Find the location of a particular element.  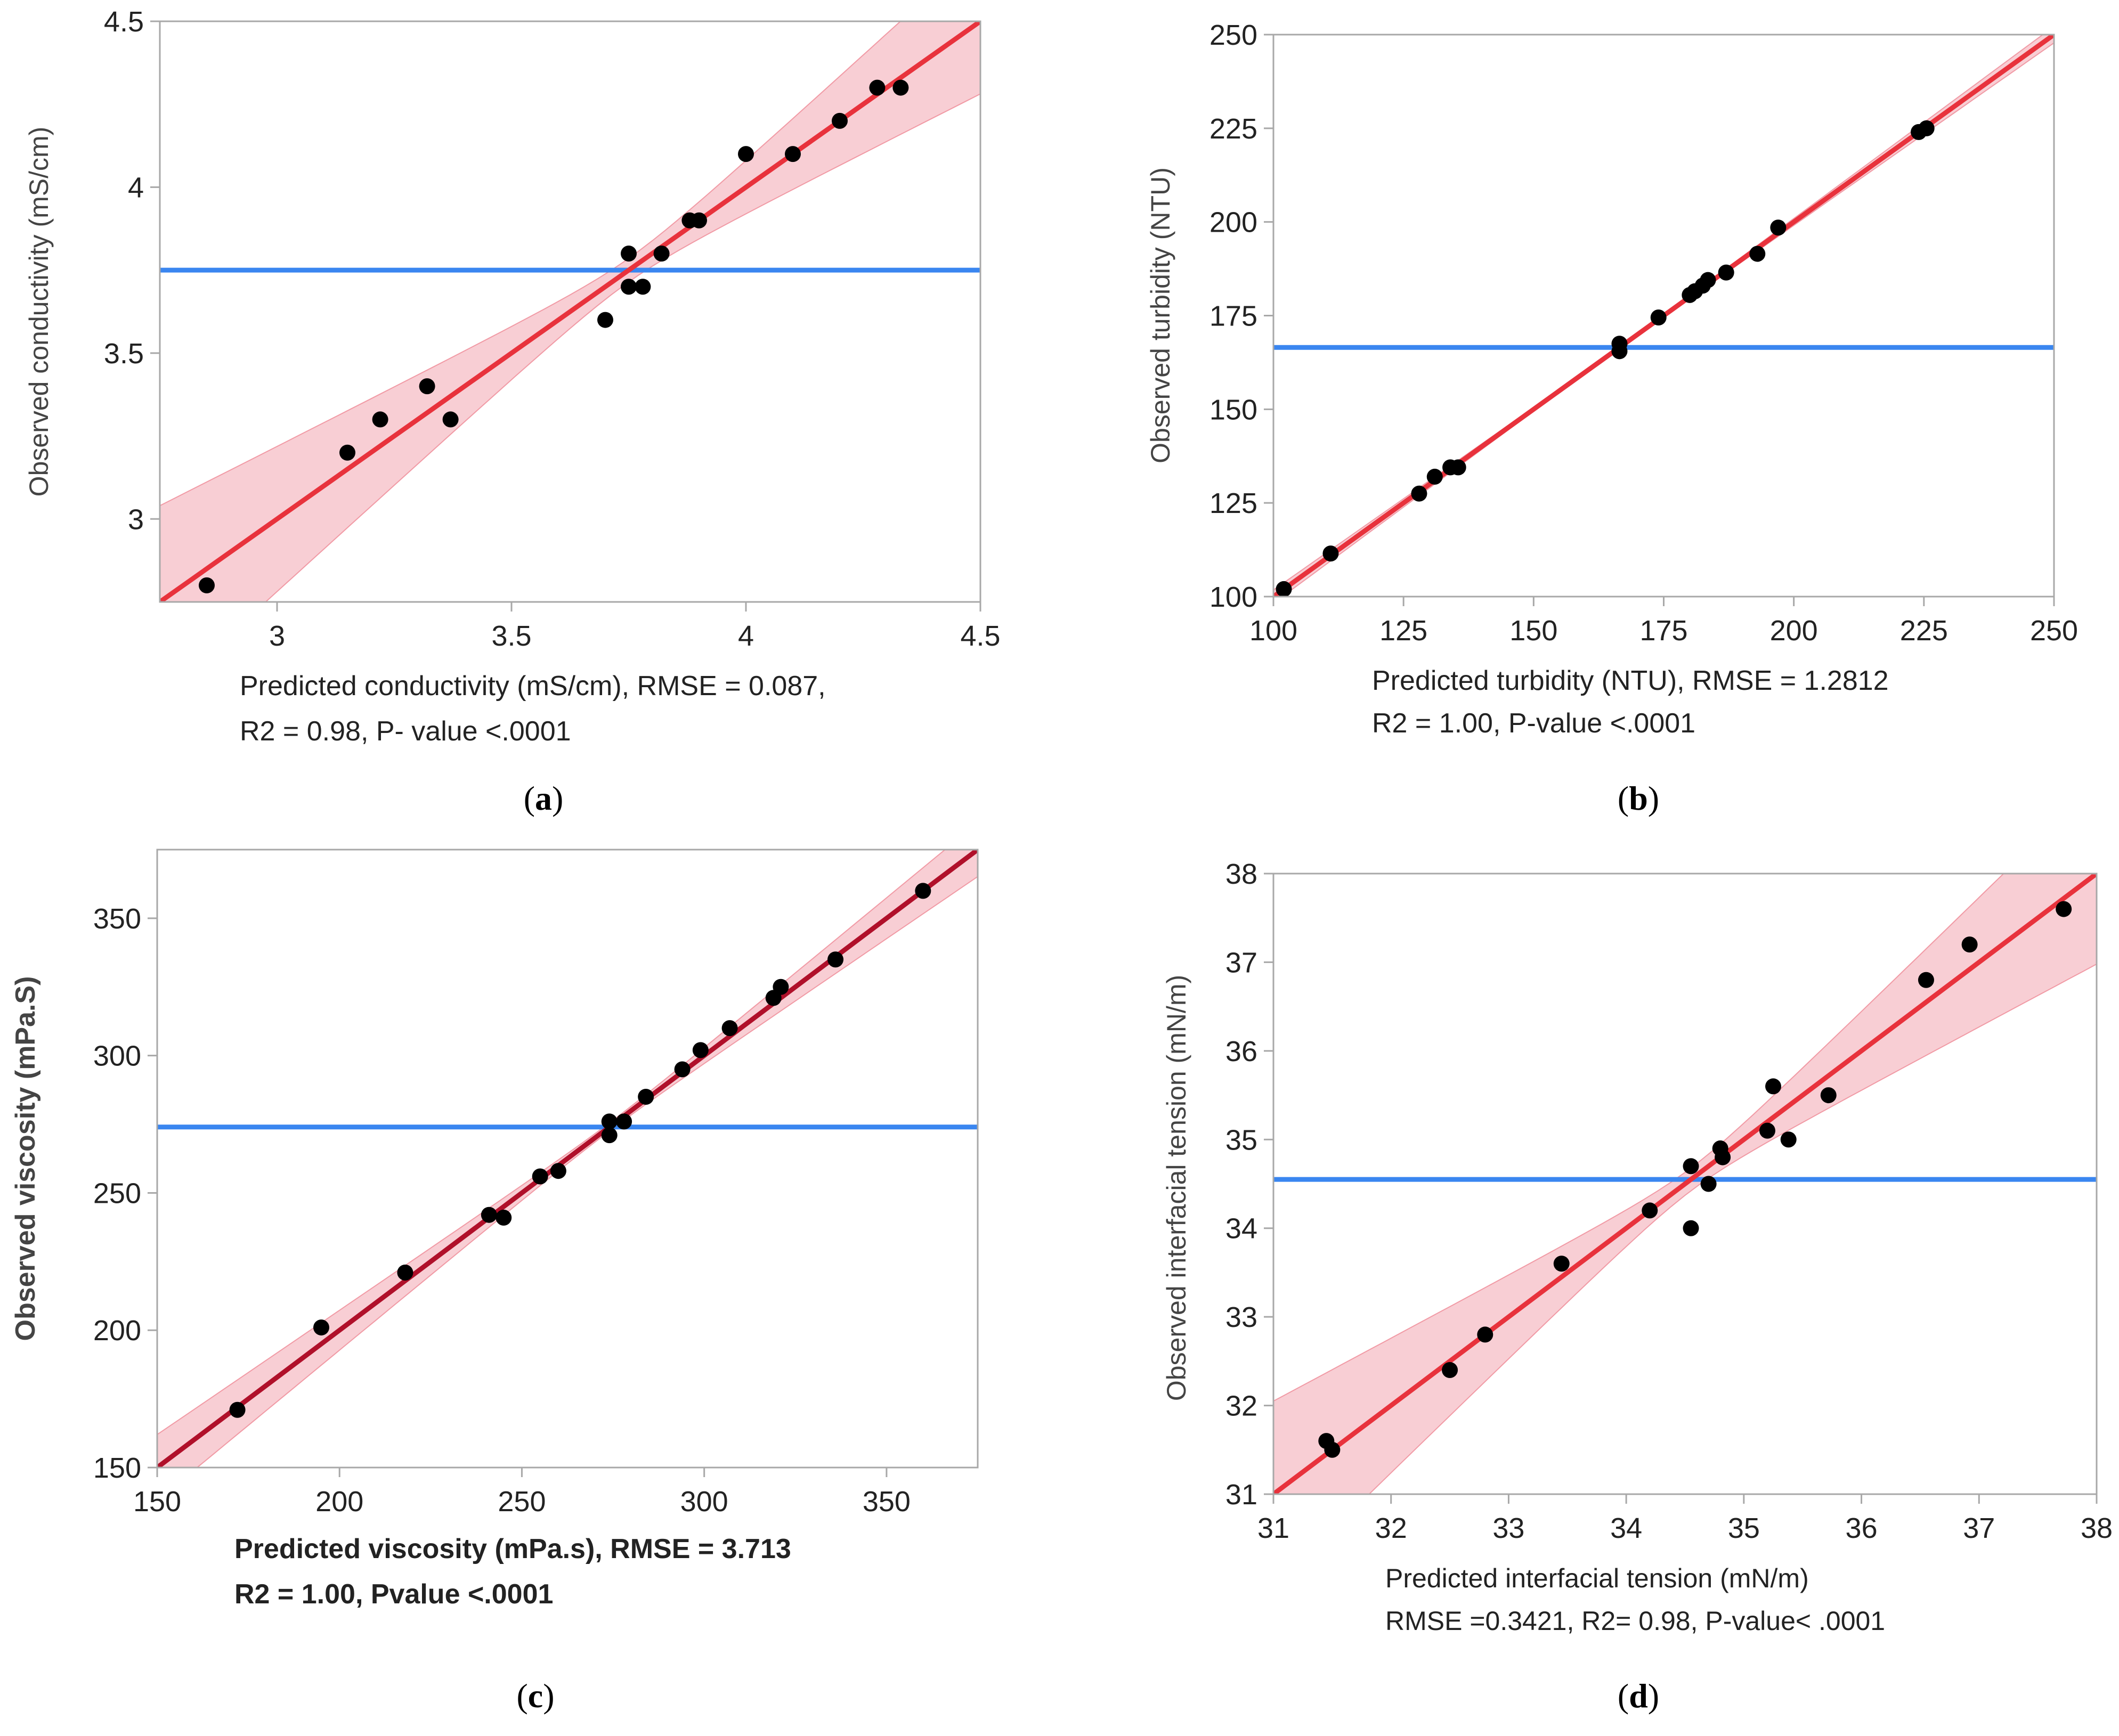

chart-b-ytick-label-6: 250 is located at coordinates (1233, 35).